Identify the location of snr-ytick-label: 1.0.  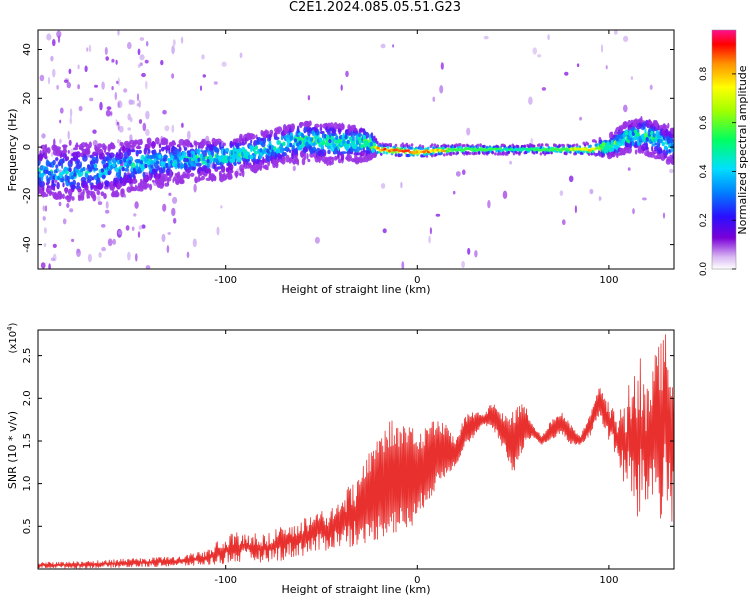
(27, 484).